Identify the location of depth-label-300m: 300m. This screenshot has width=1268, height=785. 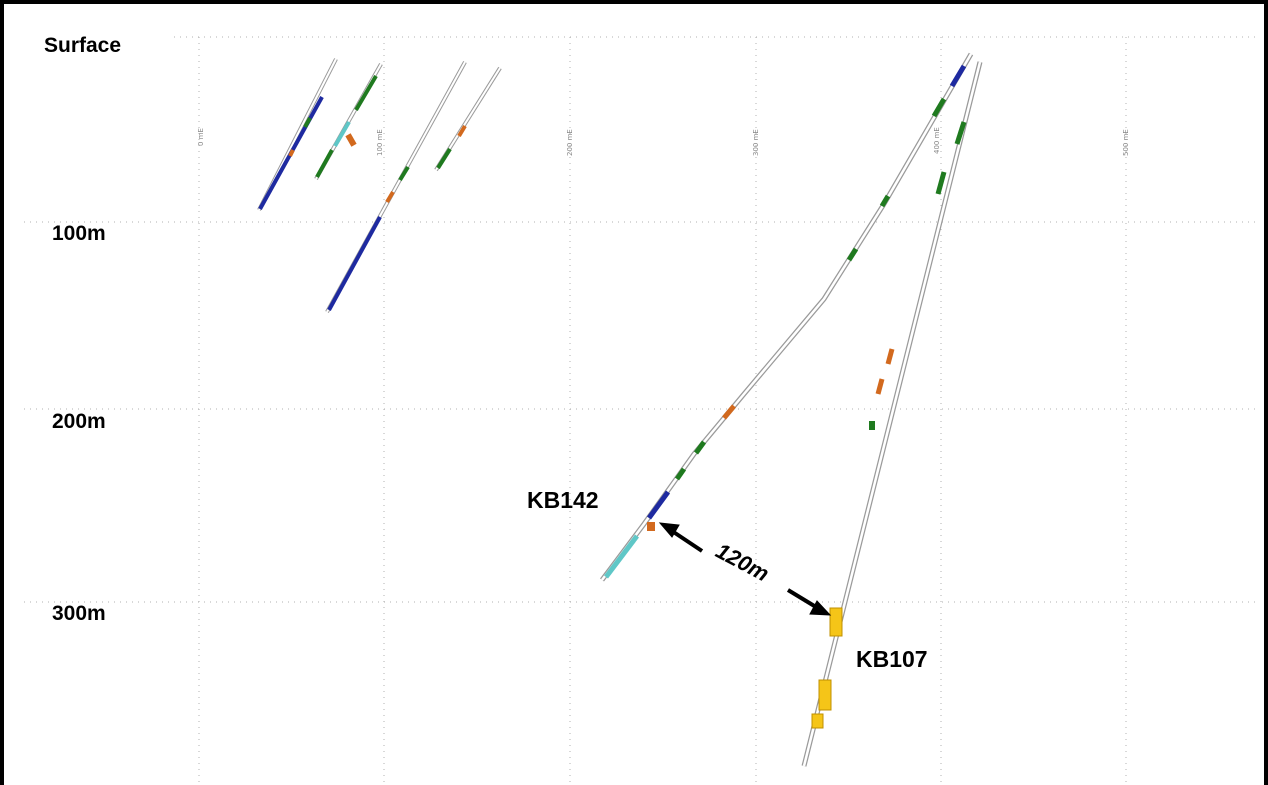
(79, 613).